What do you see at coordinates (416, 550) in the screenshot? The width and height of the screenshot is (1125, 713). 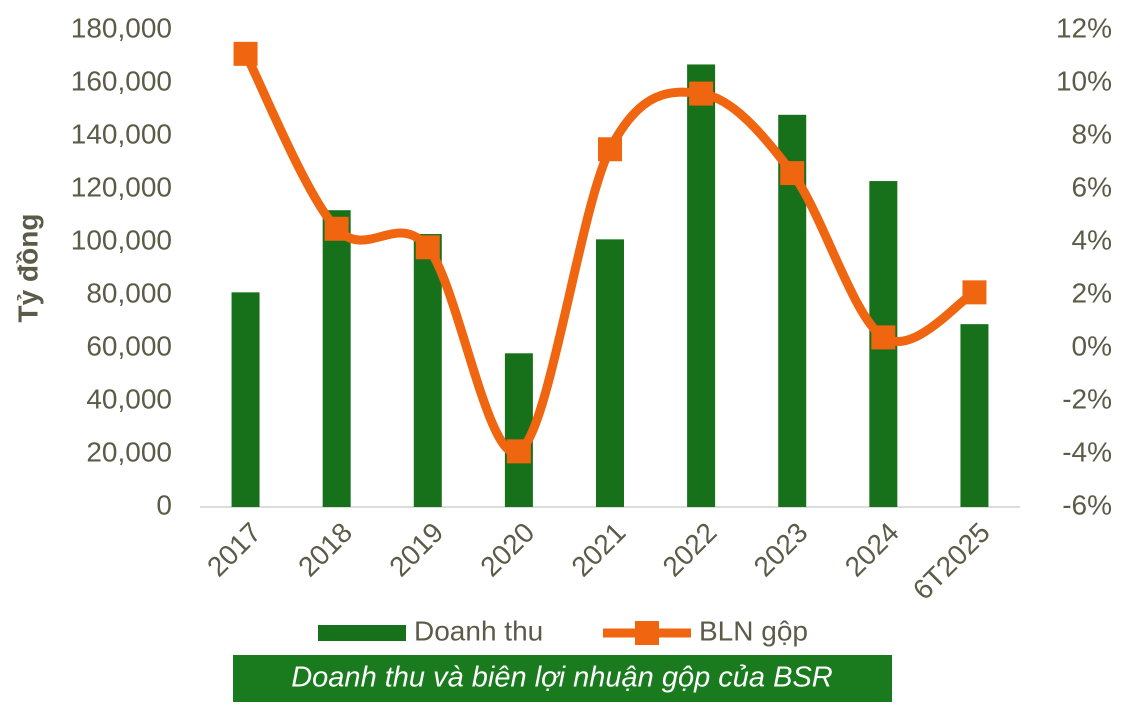 I see `x-tick-label: 2019` at bounding box center [416, 550].